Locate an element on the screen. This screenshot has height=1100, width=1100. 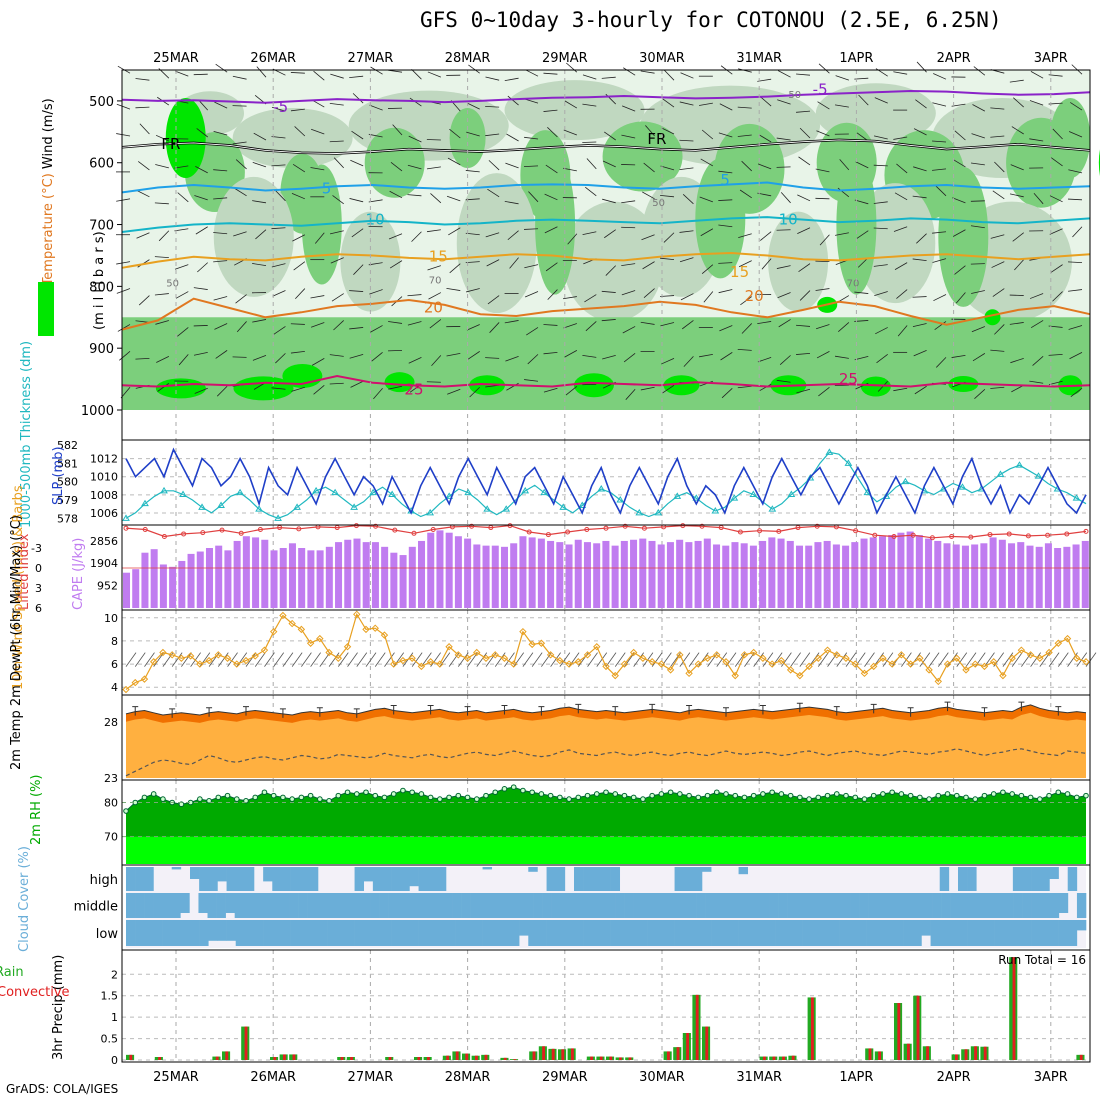
precip-convective-bar is located at coordinates (534, 1055).